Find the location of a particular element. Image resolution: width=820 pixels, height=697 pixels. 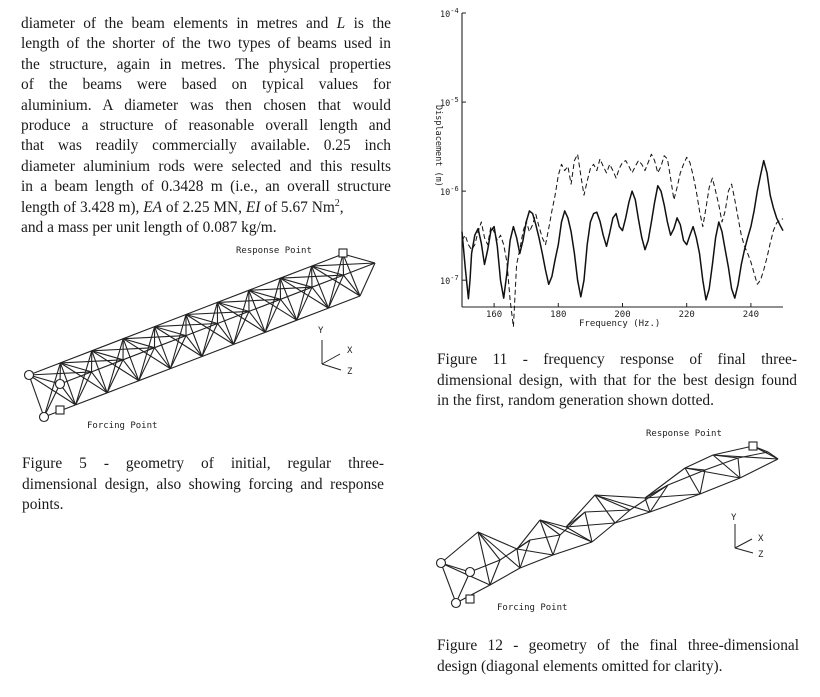

figure12-response-label: Response Point is located at coordinates (684, 434).